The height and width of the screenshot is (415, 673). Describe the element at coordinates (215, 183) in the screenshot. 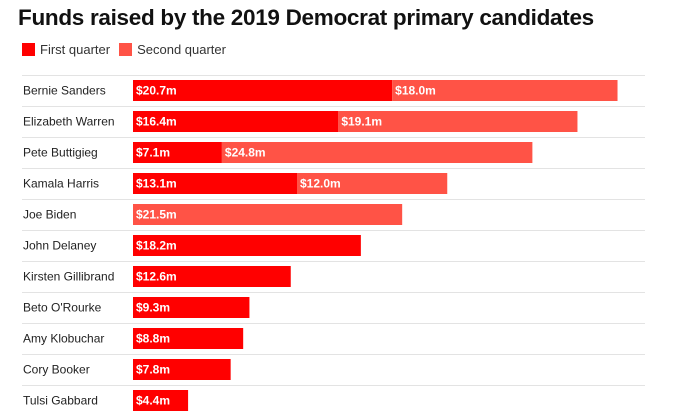

I see `bar-first-quarter-kamala-harris` at that location.